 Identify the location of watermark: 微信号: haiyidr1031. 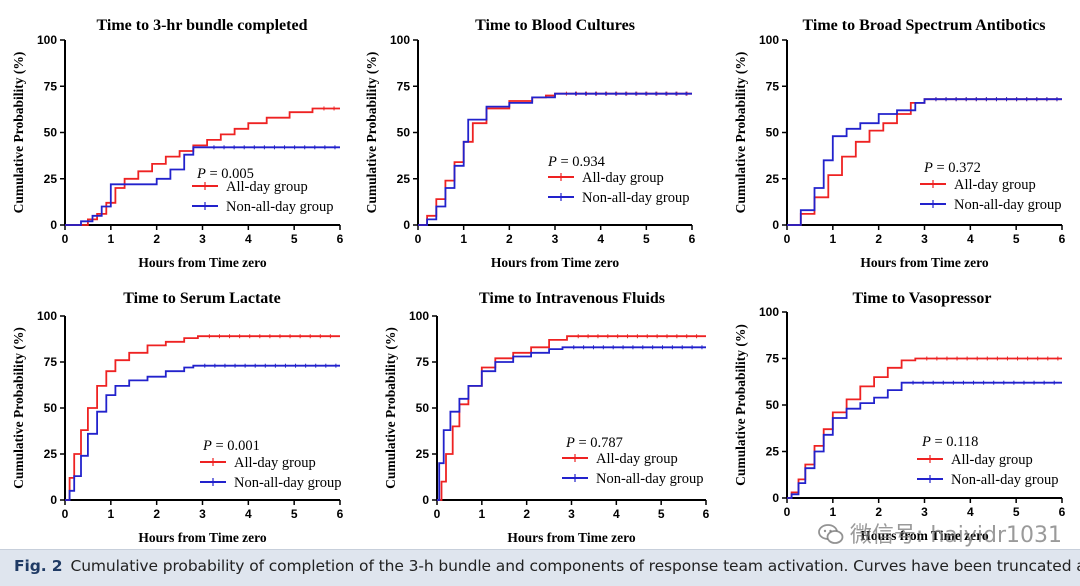
(940, 533).